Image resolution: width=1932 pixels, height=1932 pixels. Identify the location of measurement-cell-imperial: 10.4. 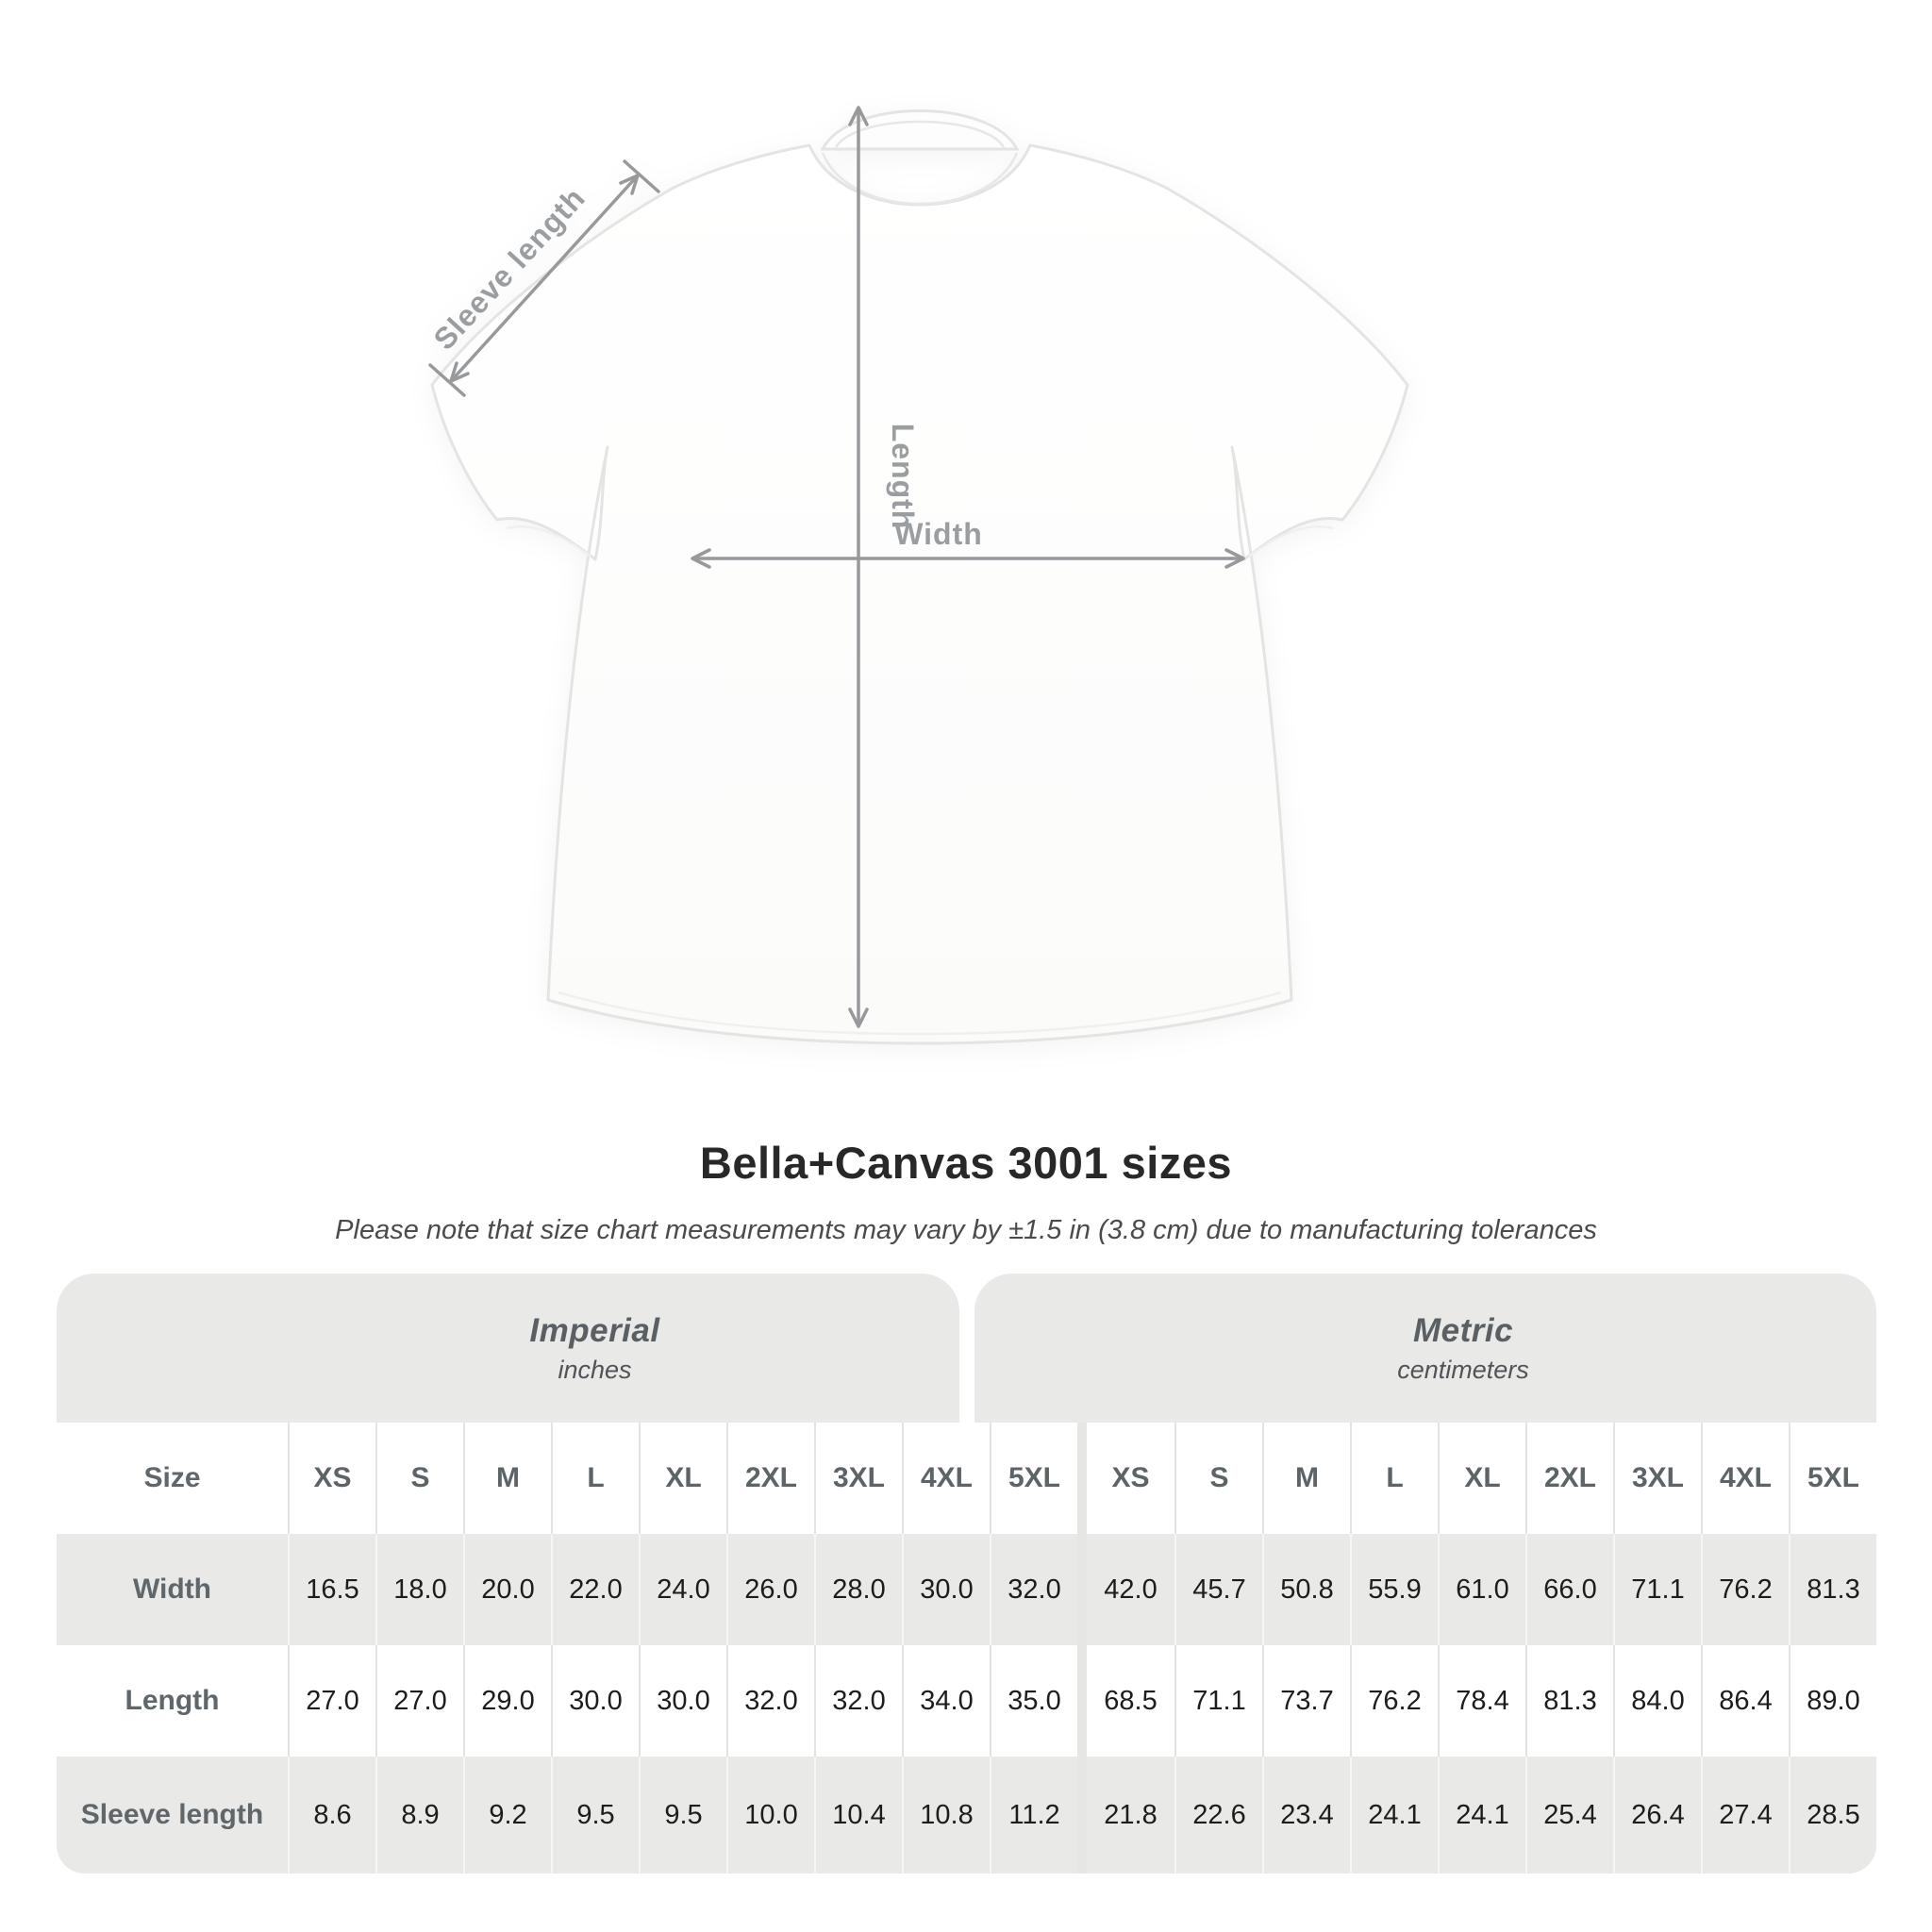
(858, 1816).